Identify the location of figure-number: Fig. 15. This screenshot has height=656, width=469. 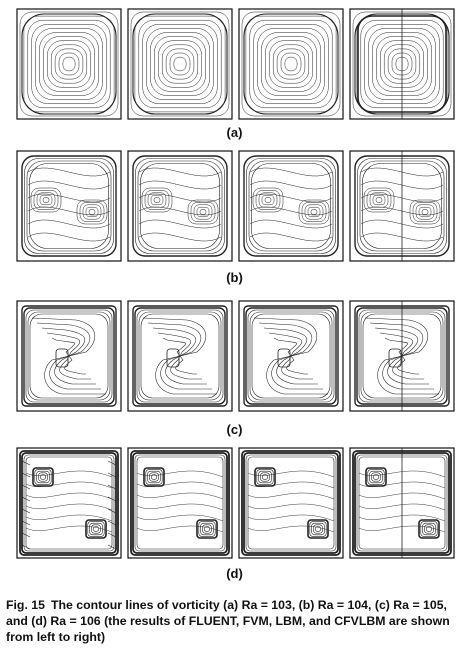
(25, 605).